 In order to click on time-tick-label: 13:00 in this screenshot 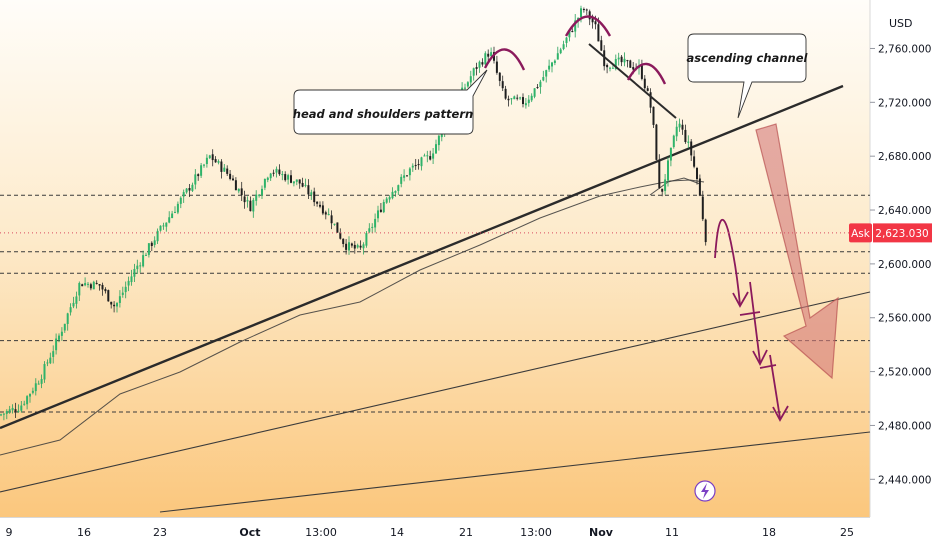, I will do `click(321, 532)`.